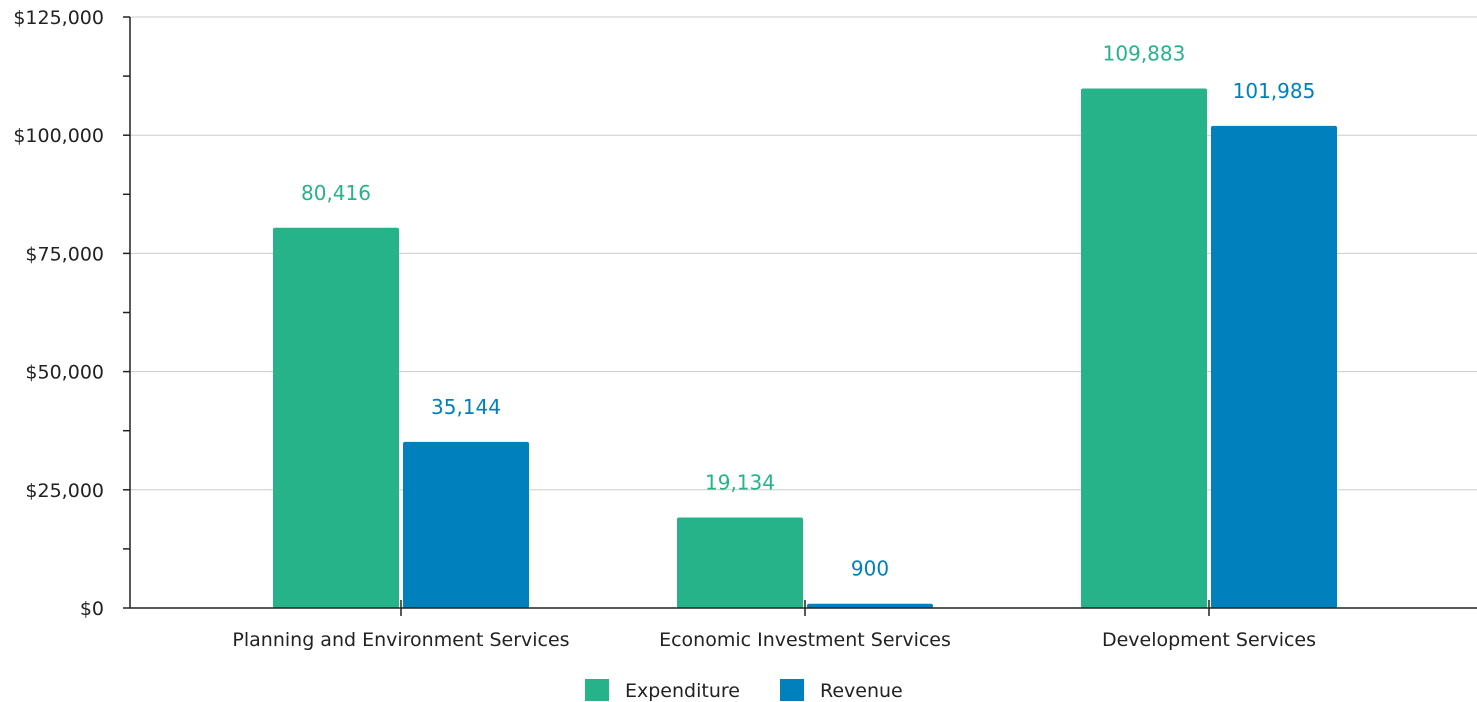 This screenshot has width=1477, height=702. Describe the element at coordinates (682, 691) in the screenshot. I see `legend-label-expenditure: Expenditure` at that location.